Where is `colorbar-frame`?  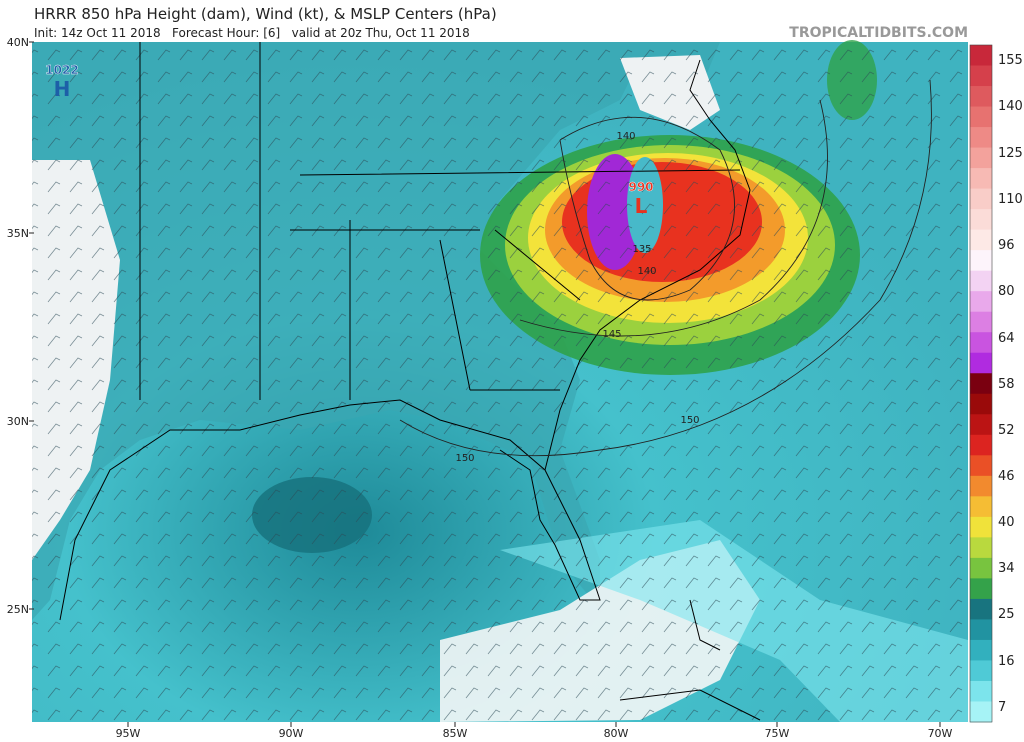 colorbar-frame is located at coordinates (981, 383).